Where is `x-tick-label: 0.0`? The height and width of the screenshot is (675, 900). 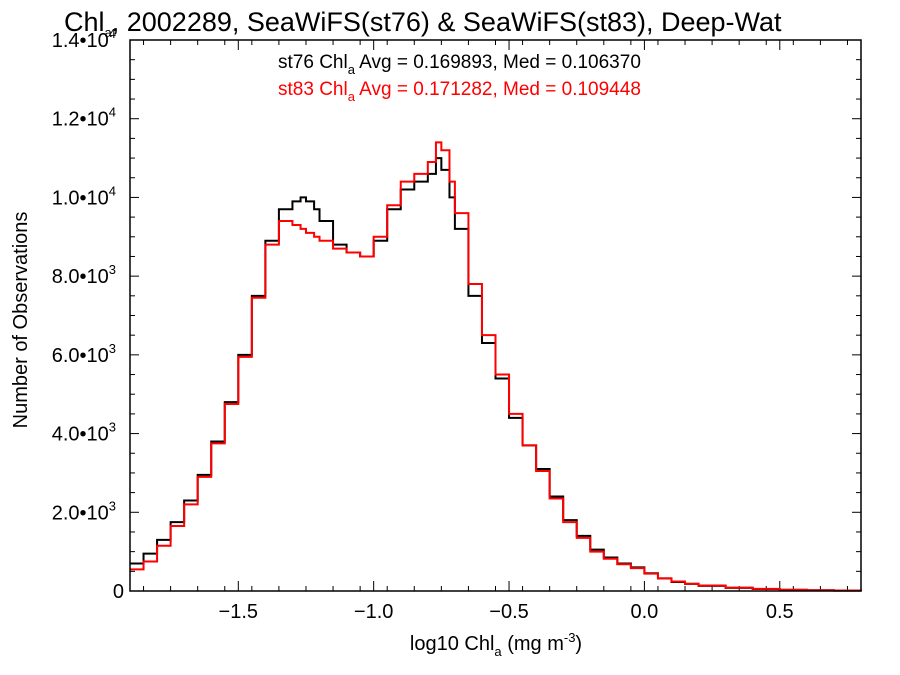 x-tick-label: 0.0 is located at coordinates (645, 612).